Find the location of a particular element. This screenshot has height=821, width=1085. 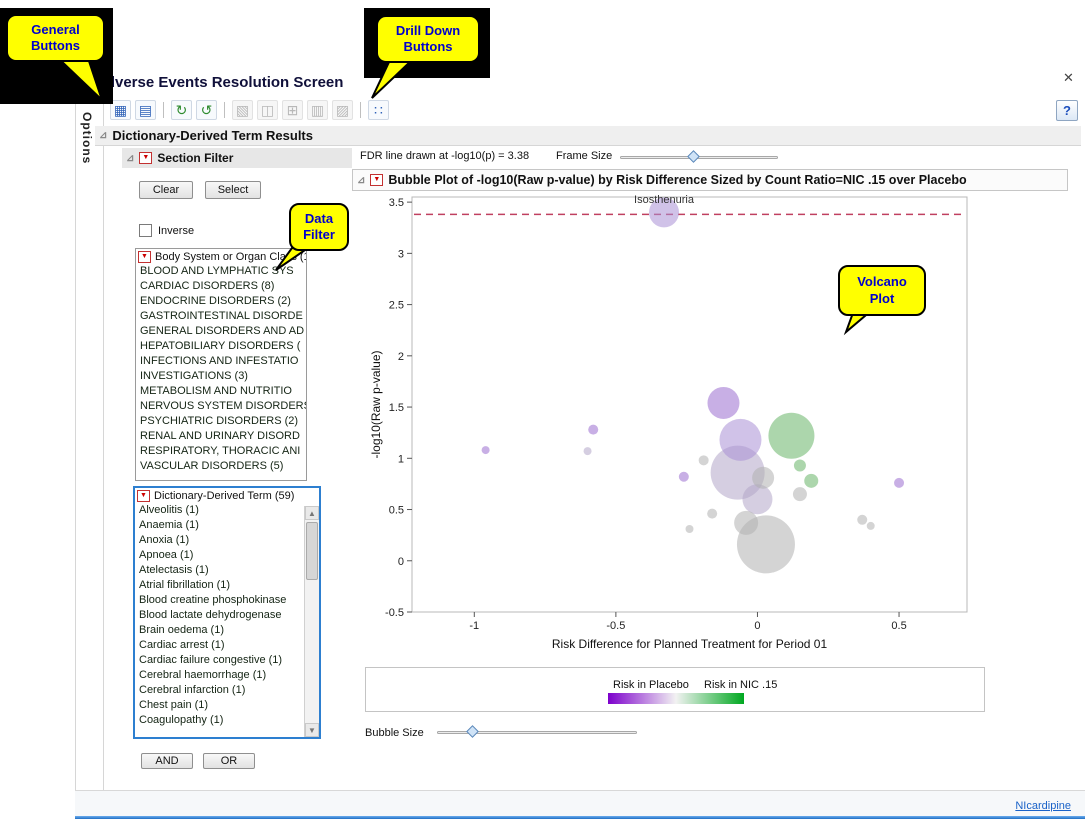

body-system-list-header: ▼ Body System or Organ Class (14) is located at coordinates (221, 256).